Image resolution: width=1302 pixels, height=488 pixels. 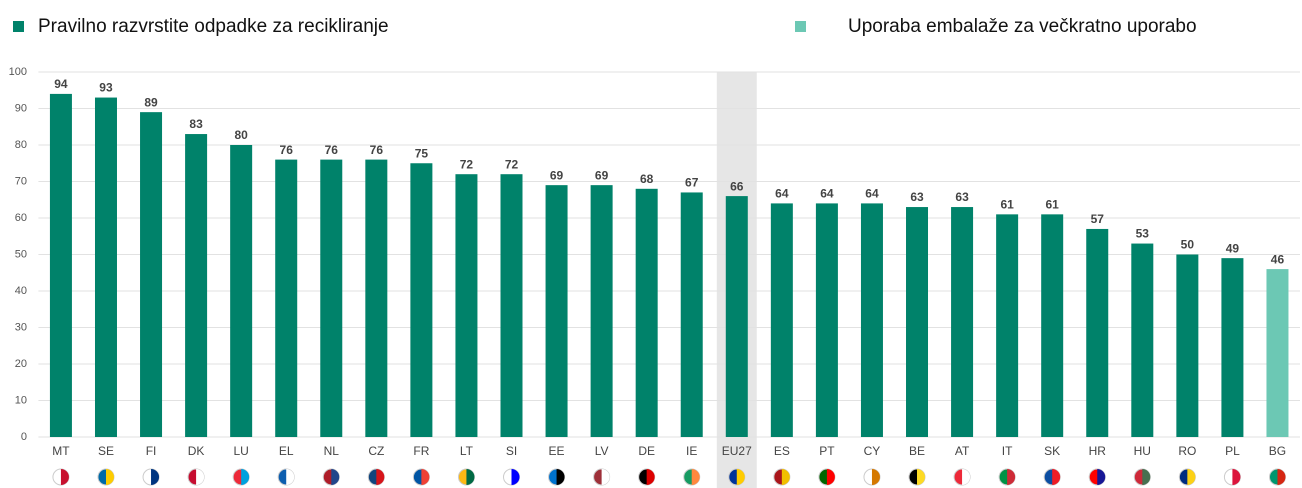 I want to click on y-tick-label: 100, so click(x=18, y=72).